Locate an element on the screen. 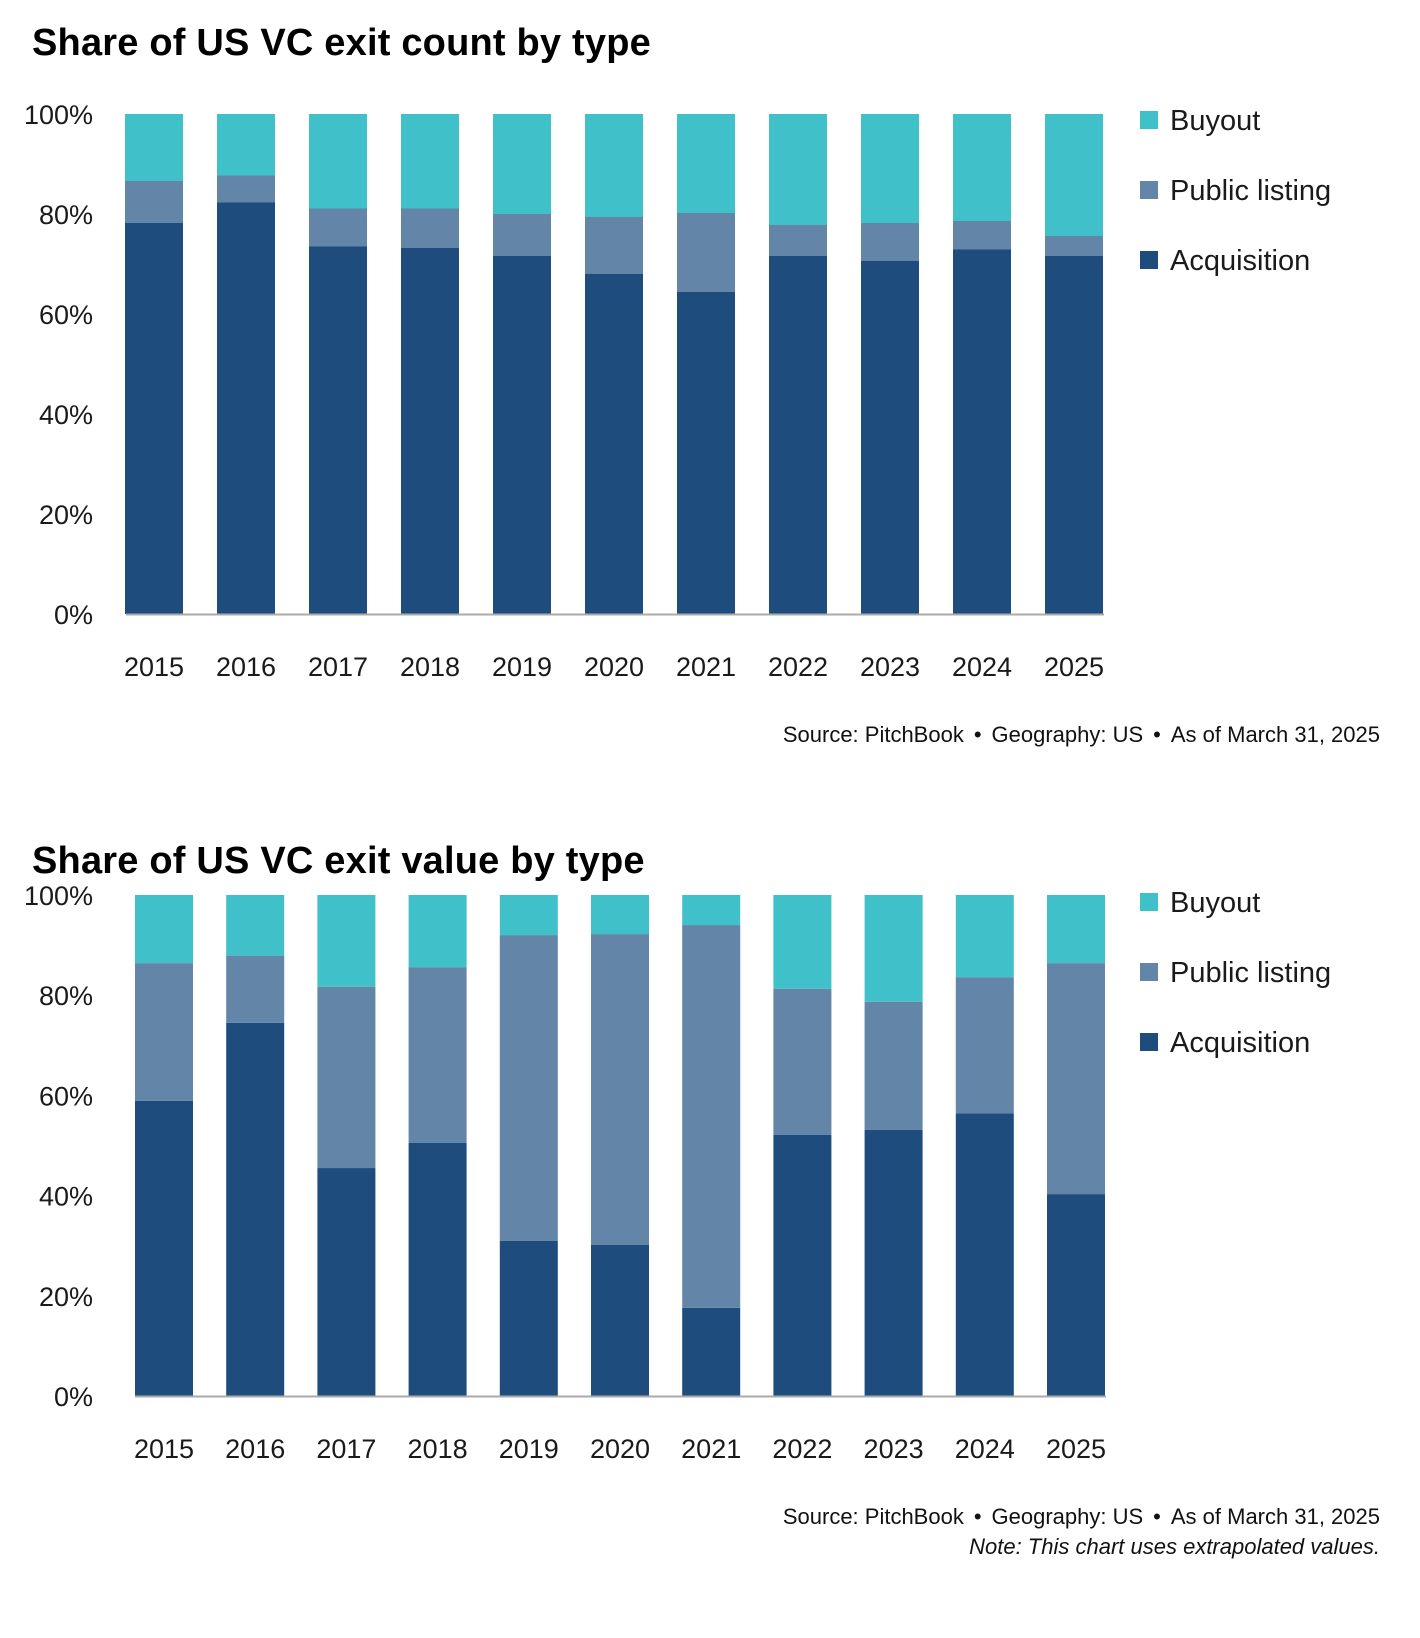 This screenshot has width=1420, height=1638. chart-title: Share of US VC exit count by type is located at coordinates (341, 43).